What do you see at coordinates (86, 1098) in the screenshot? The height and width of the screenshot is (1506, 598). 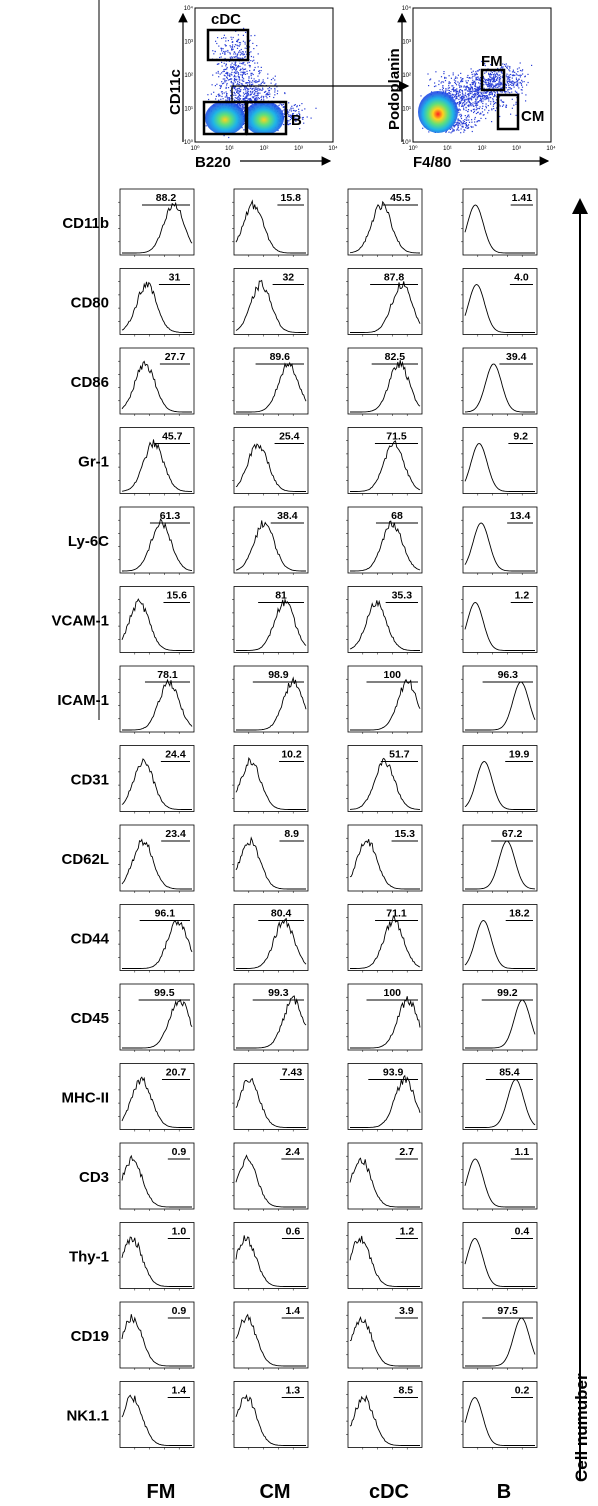 I see `row-label: MHC-II` at bounding box center [86, 1098].